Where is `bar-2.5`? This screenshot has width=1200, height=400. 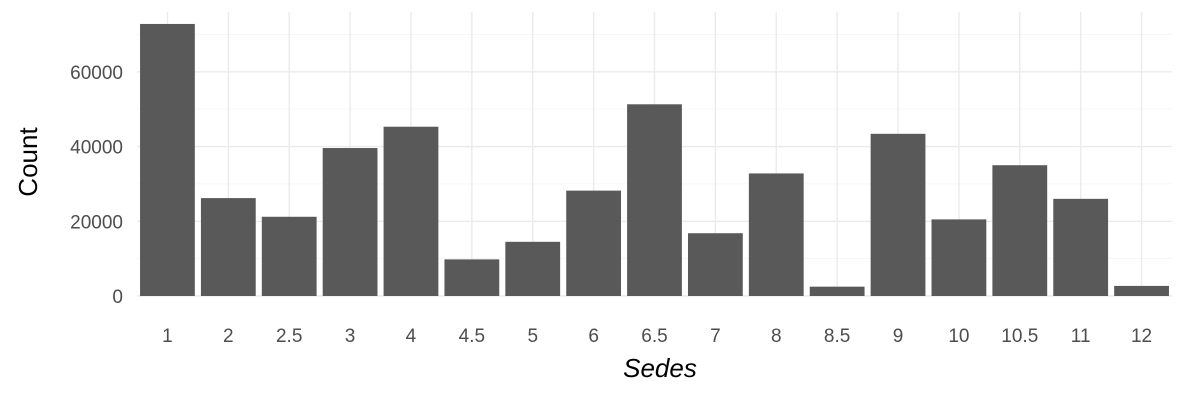 bar-2.5 is located at coordinates (289, 256).